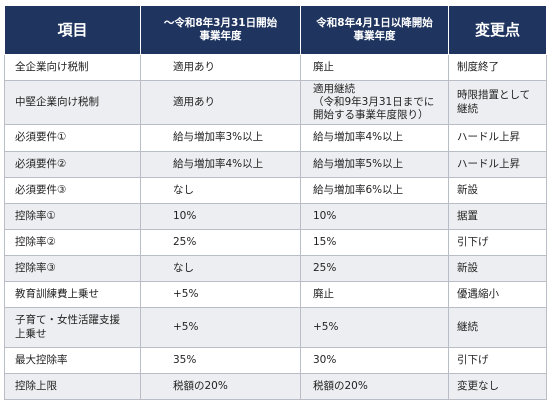  I want to click on table-cell: 全企業向け税制, so click(72, 67).